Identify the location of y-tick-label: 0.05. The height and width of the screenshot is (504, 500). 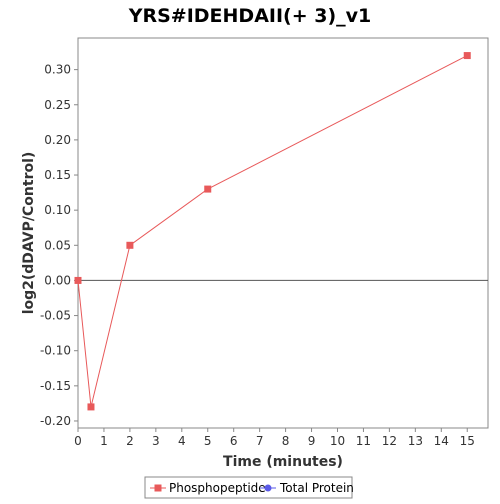
(57, 245).